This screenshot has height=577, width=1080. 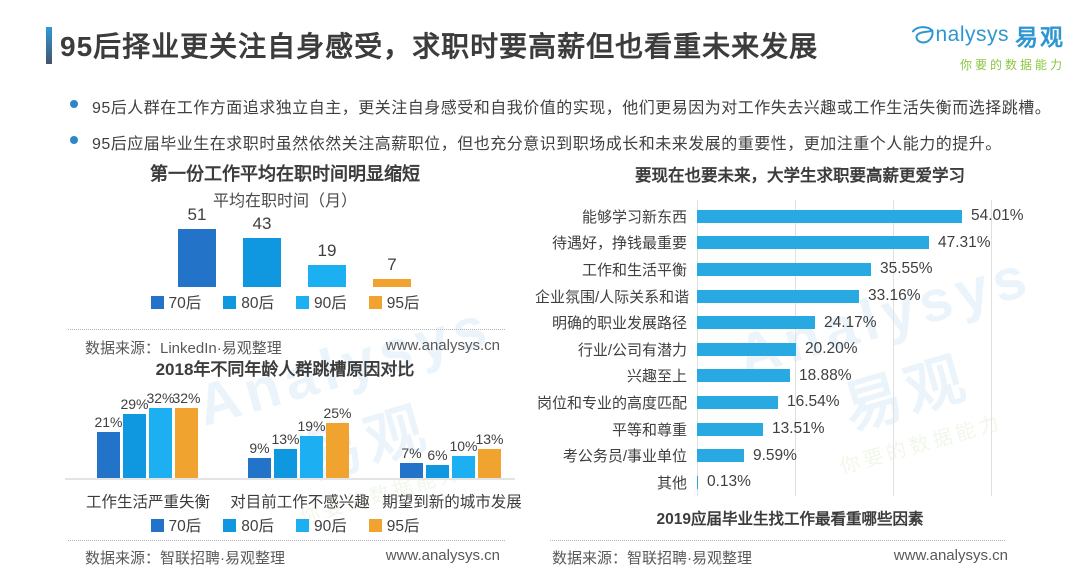 I want to click on logo-brand-row: nalysys 易观, so click(x=985, y=35).